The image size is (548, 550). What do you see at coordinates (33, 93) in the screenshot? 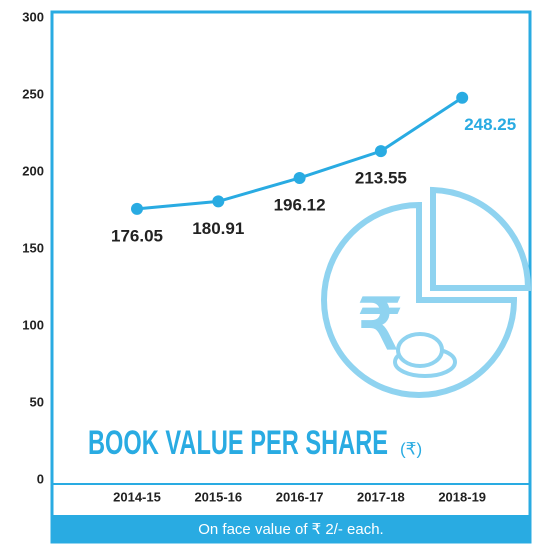
I see `y-tick-label: 250` at bounding box center [33, 93].